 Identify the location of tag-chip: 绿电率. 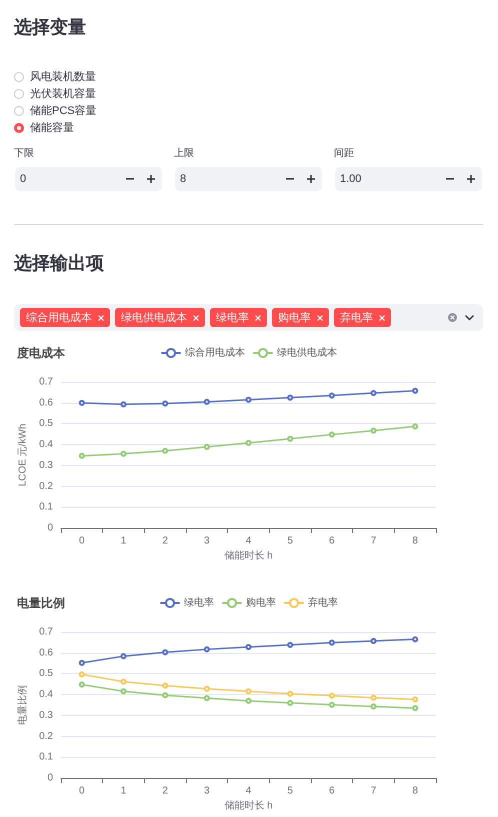
(238, 317).